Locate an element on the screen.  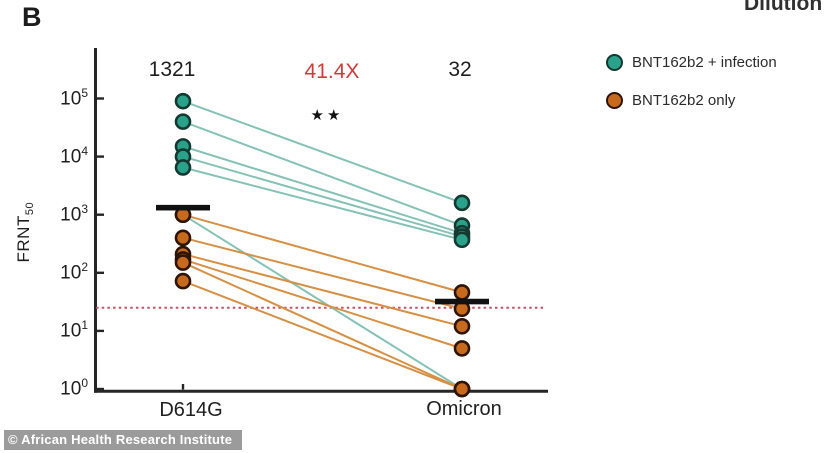
gmt-label-omicron: 32 is located at coordinates (460, 69).